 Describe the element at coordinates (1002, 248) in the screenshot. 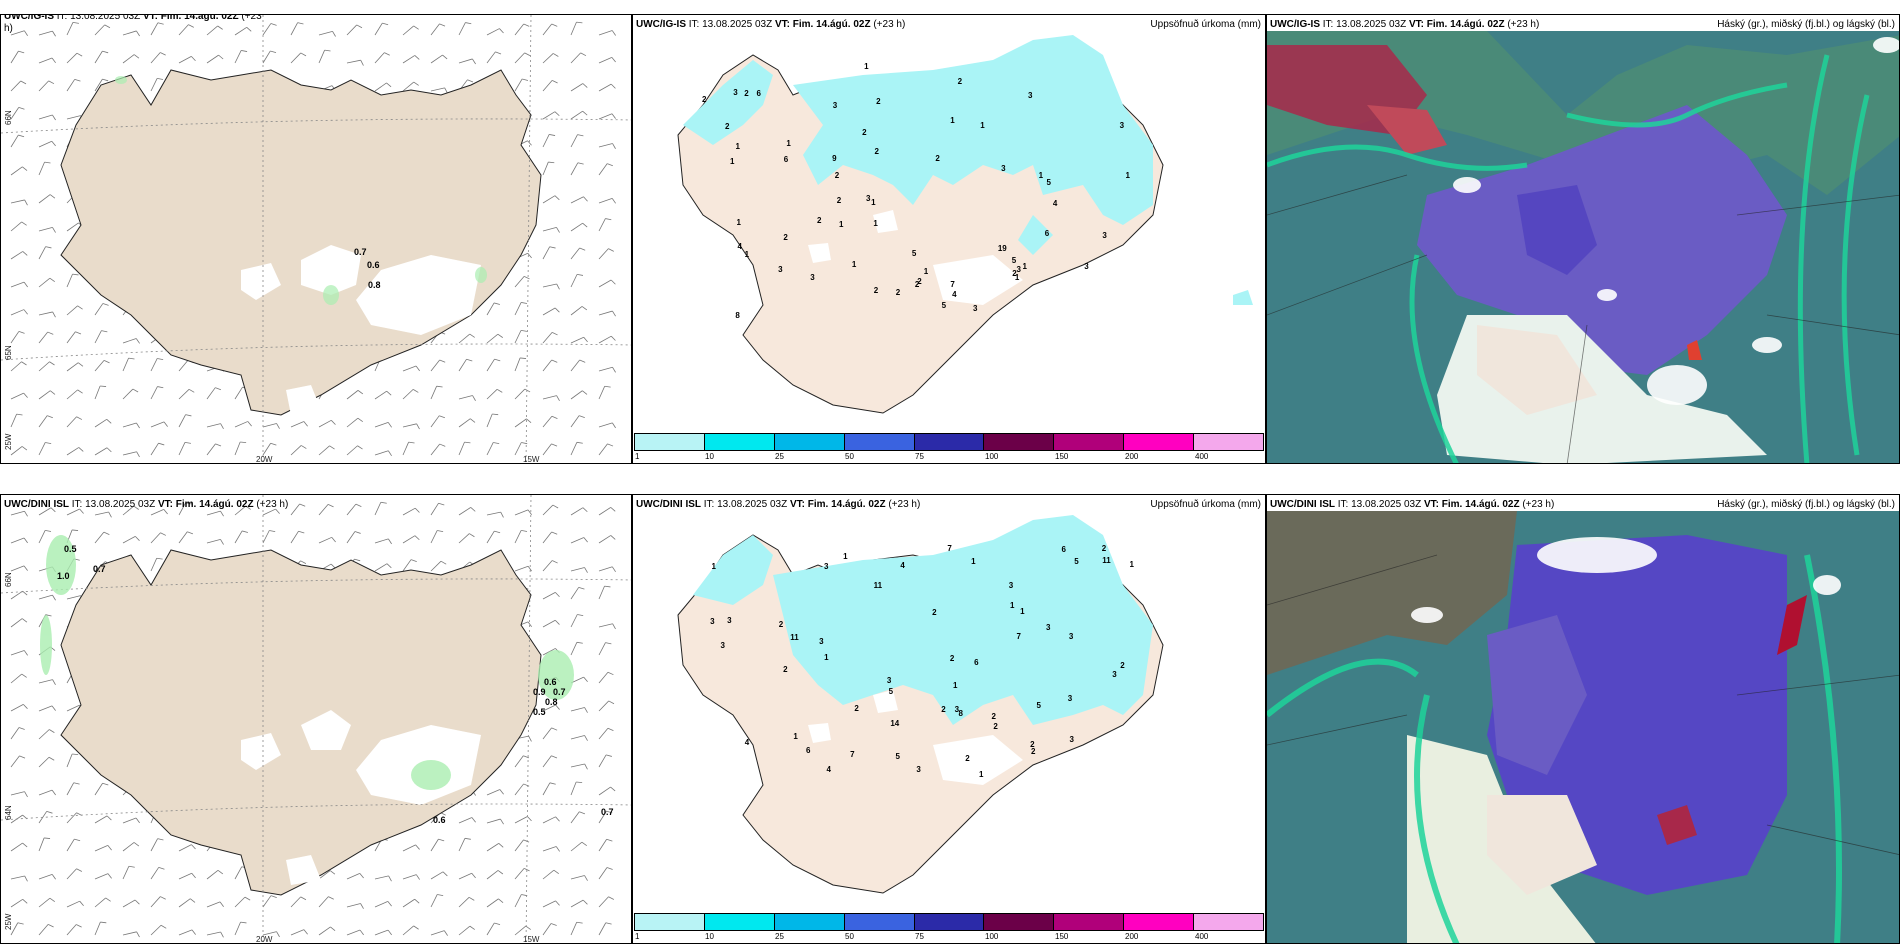

I see `precip-value: 19` at that location.